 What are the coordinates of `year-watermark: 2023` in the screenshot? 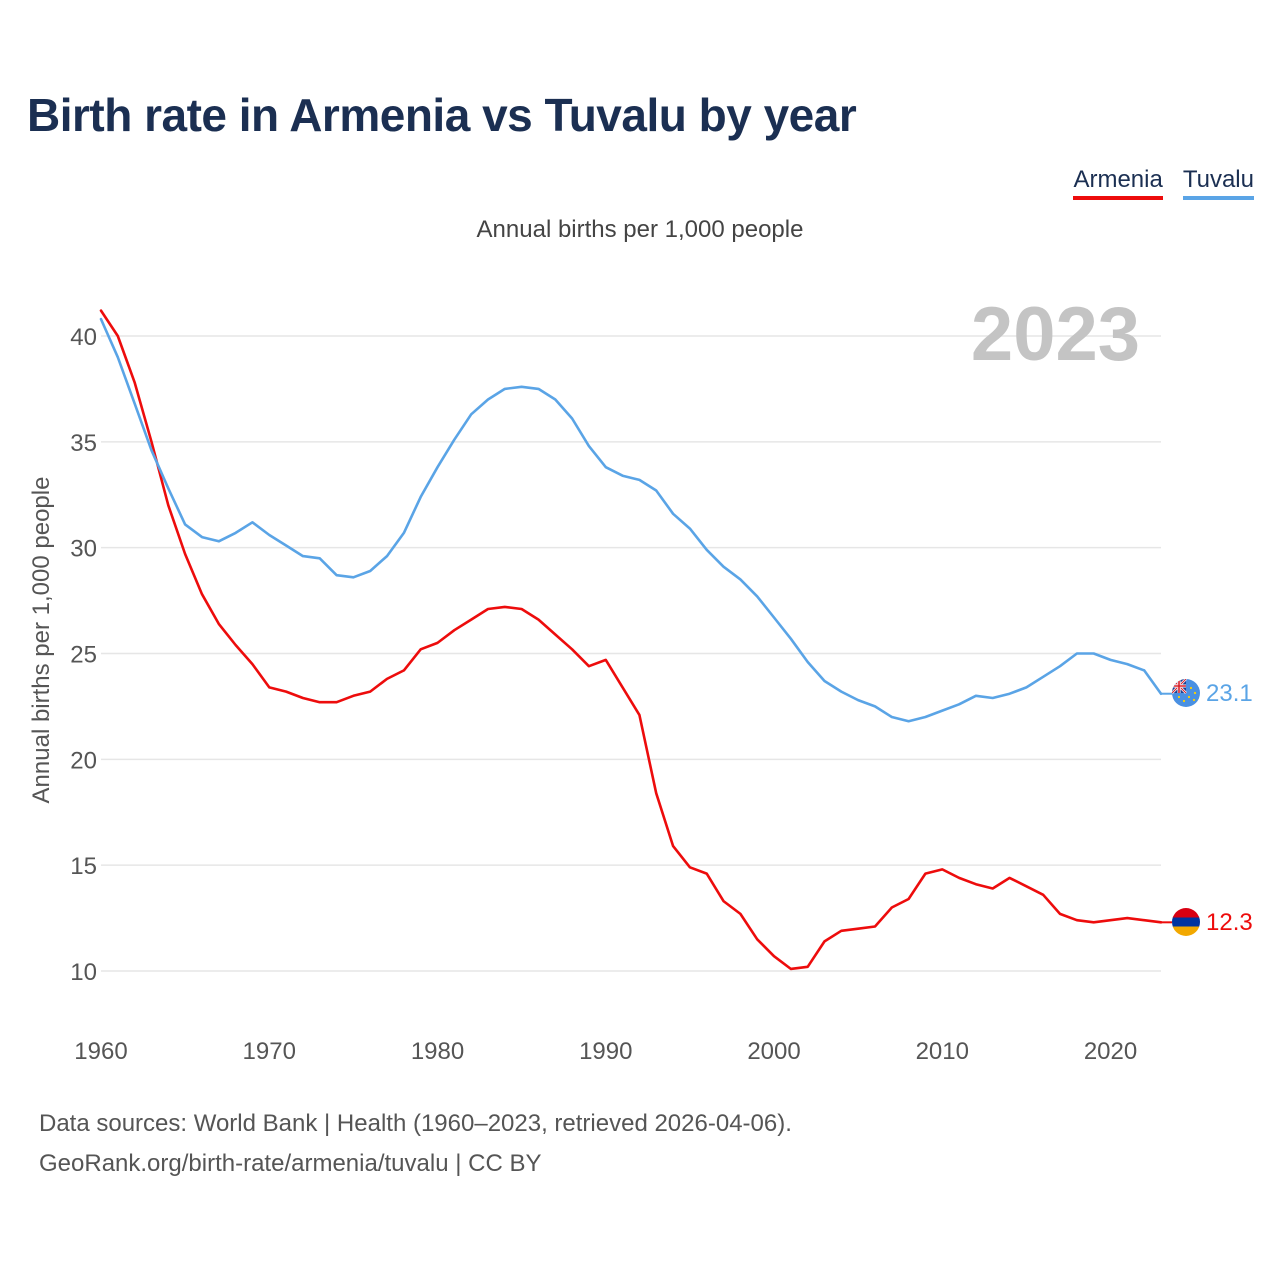 It's located at (1055, 334).